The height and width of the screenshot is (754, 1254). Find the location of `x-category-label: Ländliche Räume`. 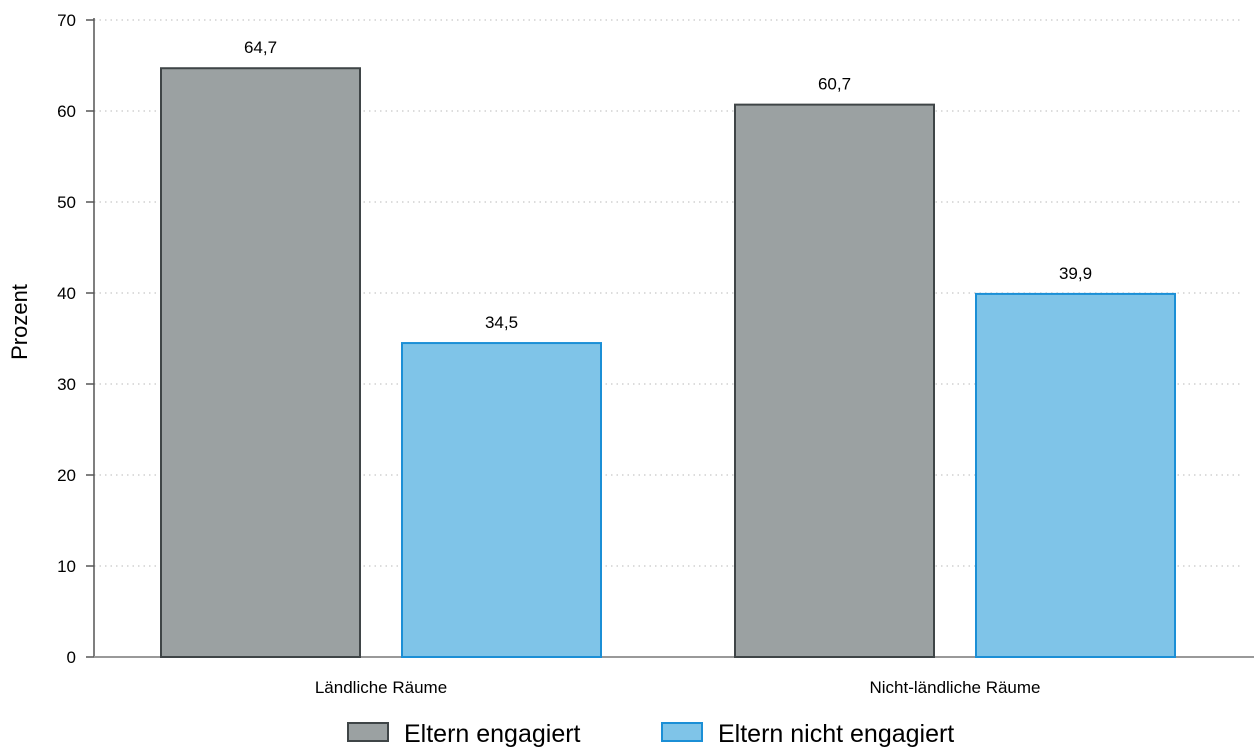

x-category-label: Ländliche Räume is located at coordinates (381, 687).